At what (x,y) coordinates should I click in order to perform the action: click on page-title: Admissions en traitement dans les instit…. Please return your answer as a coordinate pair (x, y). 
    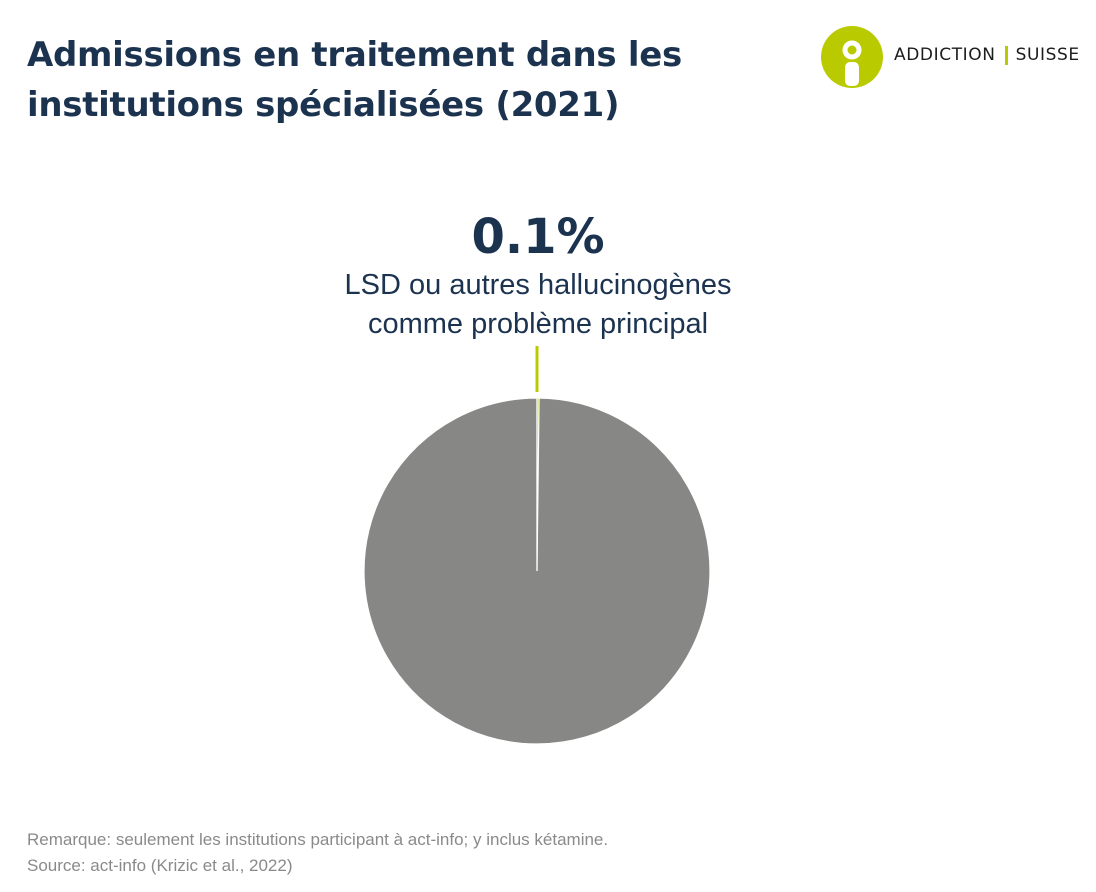
    Looking at the image, I should click on (354, 80).